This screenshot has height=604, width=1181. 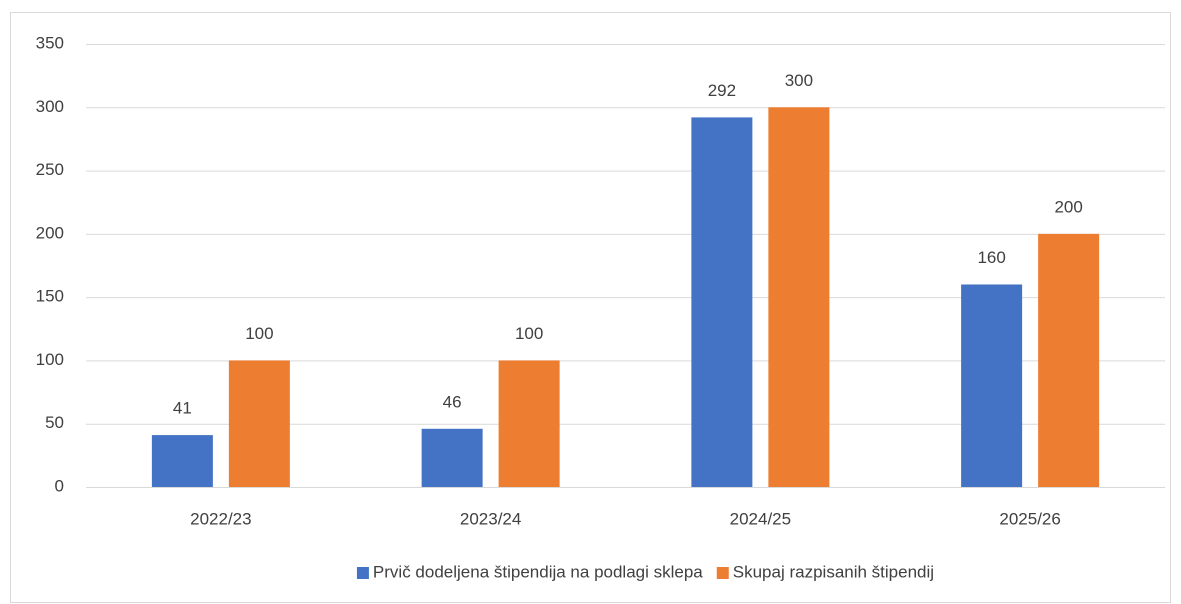 What do you see at coordinates (1068, 206) in the screenshot?
I see `data-label: 200` at bounding box center [1068, 206].